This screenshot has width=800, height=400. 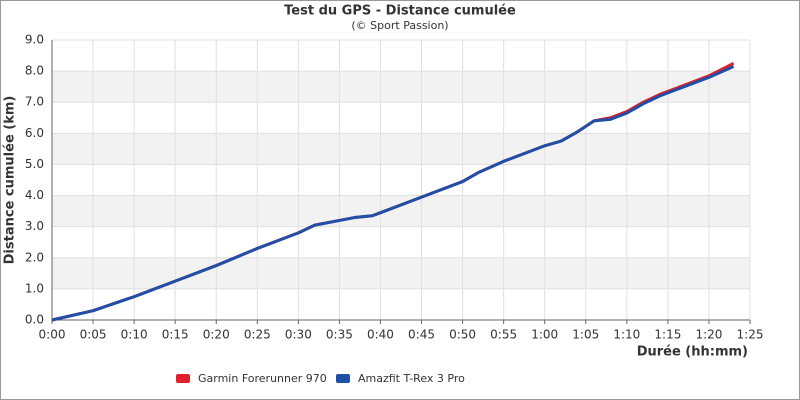 What do you see at coordinates (399, 25) in the screenshot?
I see `chart-subtitle: (© Sport Passion)` at bounding box center [399, 25].